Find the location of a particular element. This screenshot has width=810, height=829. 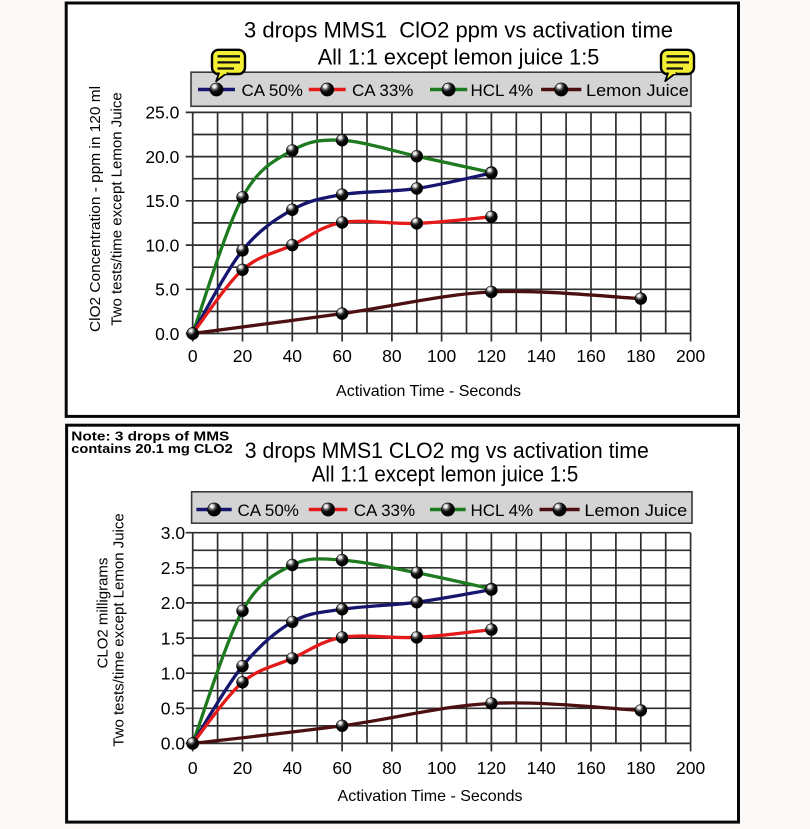

svg-text: 0.5 is located at coordinates (173, 709).